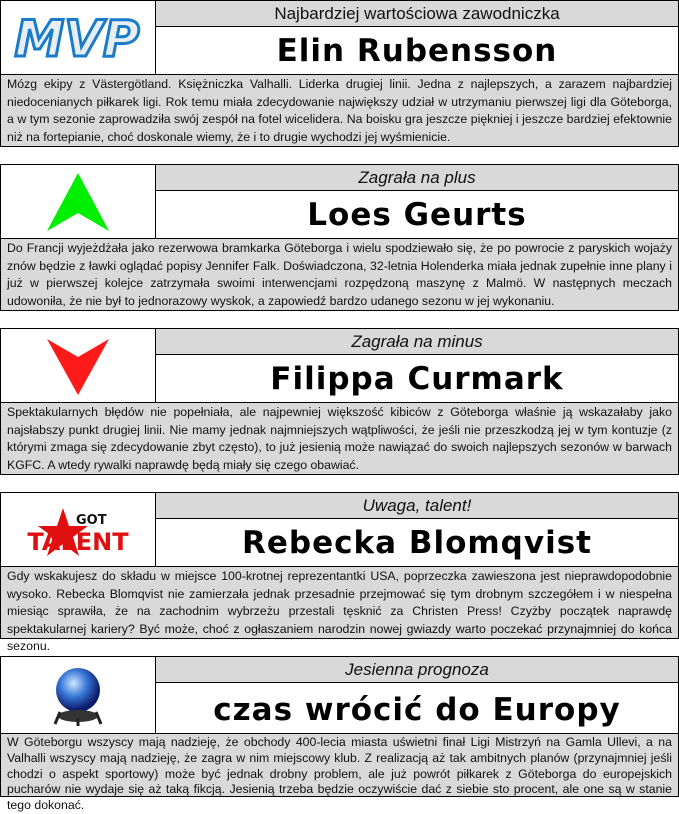 The width and height of the screenshot is (679, 814). I want to click on player-name: Elin Rubensson, so click(417, 51).